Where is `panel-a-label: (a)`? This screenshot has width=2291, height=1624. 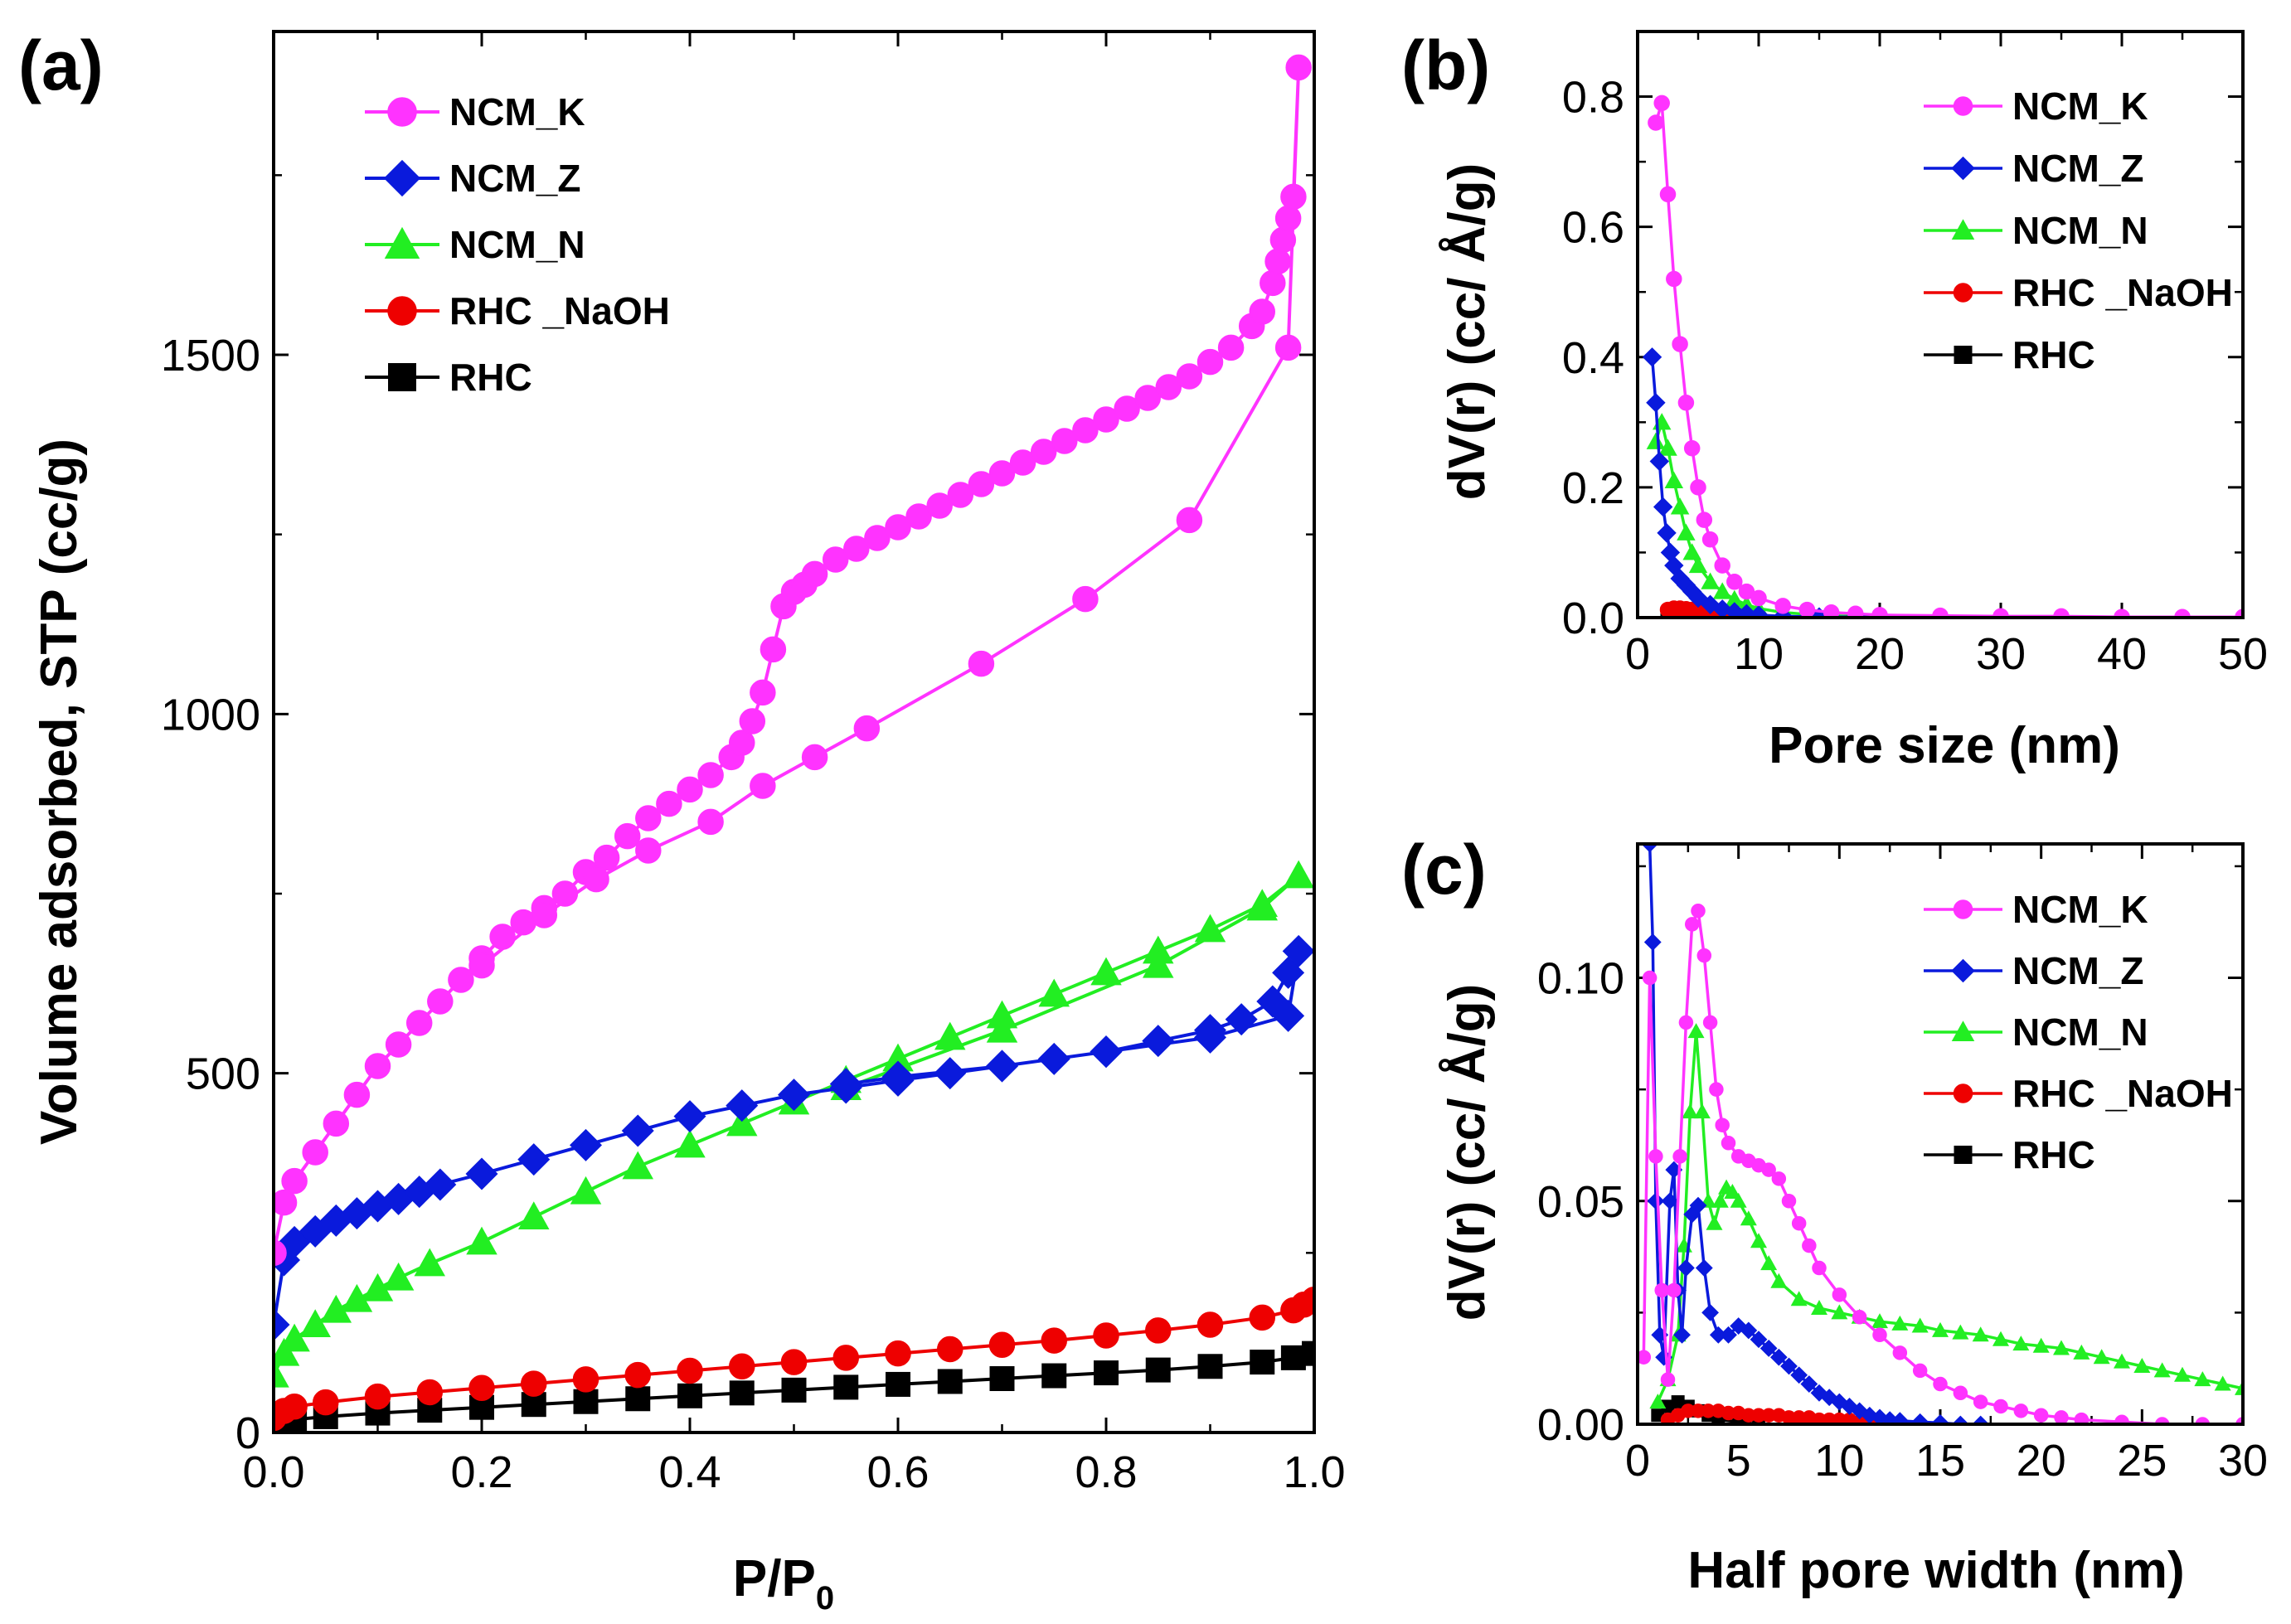
panel-a-label: (a) is located at coordinates (61, 65).